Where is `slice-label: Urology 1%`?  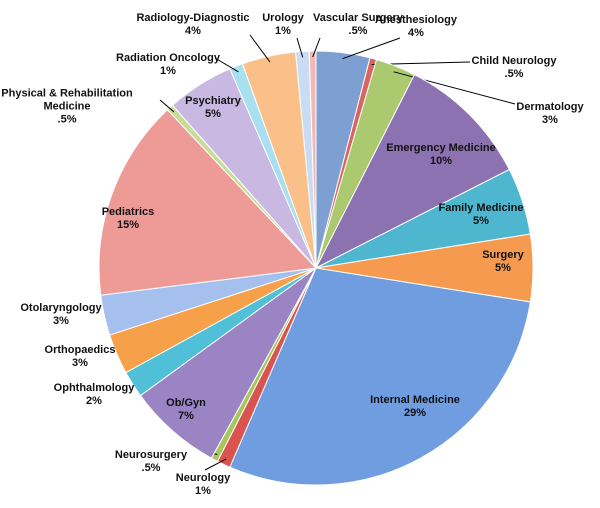 slice-label: Urology 1% is located at coordinates (283, 25).